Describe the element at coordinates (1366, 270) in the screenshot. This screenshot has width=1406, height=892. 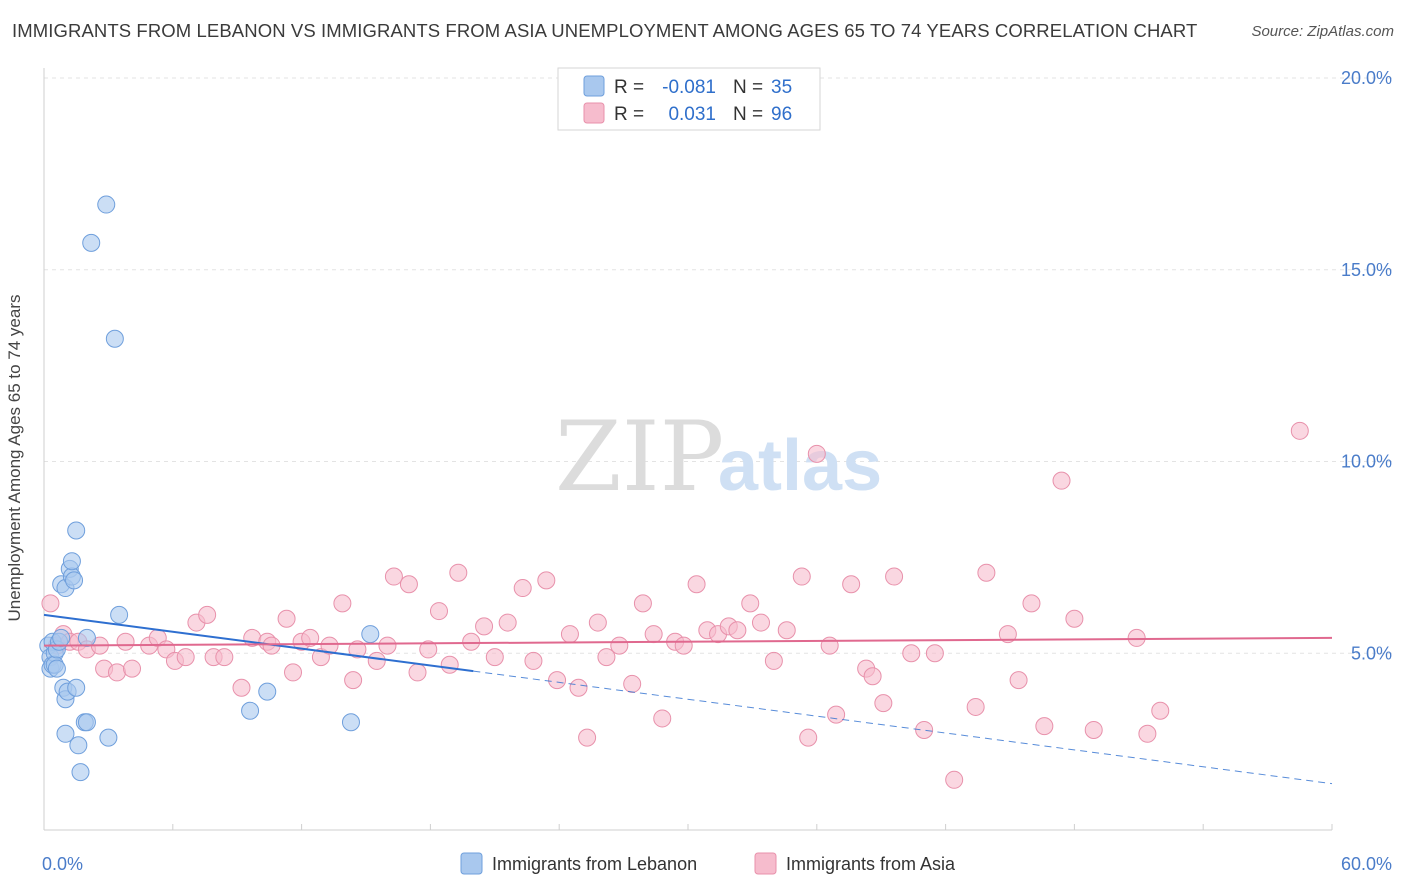
I see `y-tick-label: 15.0%` at that location.